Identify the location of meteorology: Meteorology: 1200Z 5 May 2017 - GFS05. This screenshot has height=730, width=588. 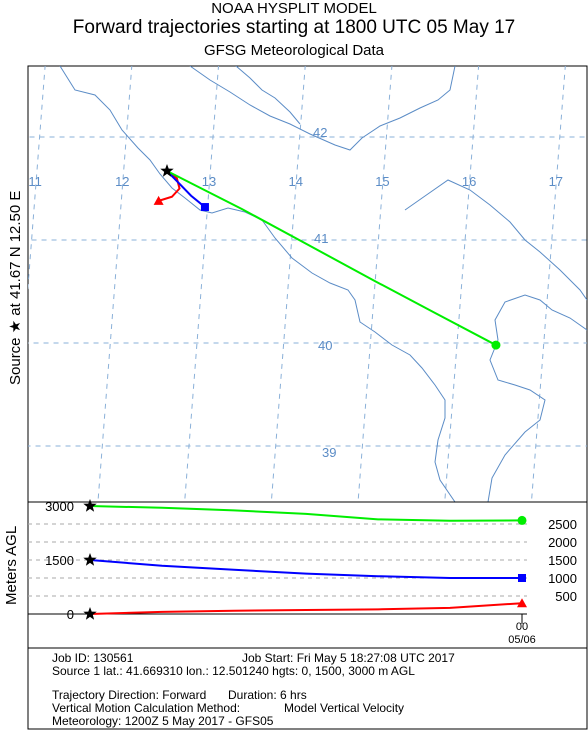
(163, 721).